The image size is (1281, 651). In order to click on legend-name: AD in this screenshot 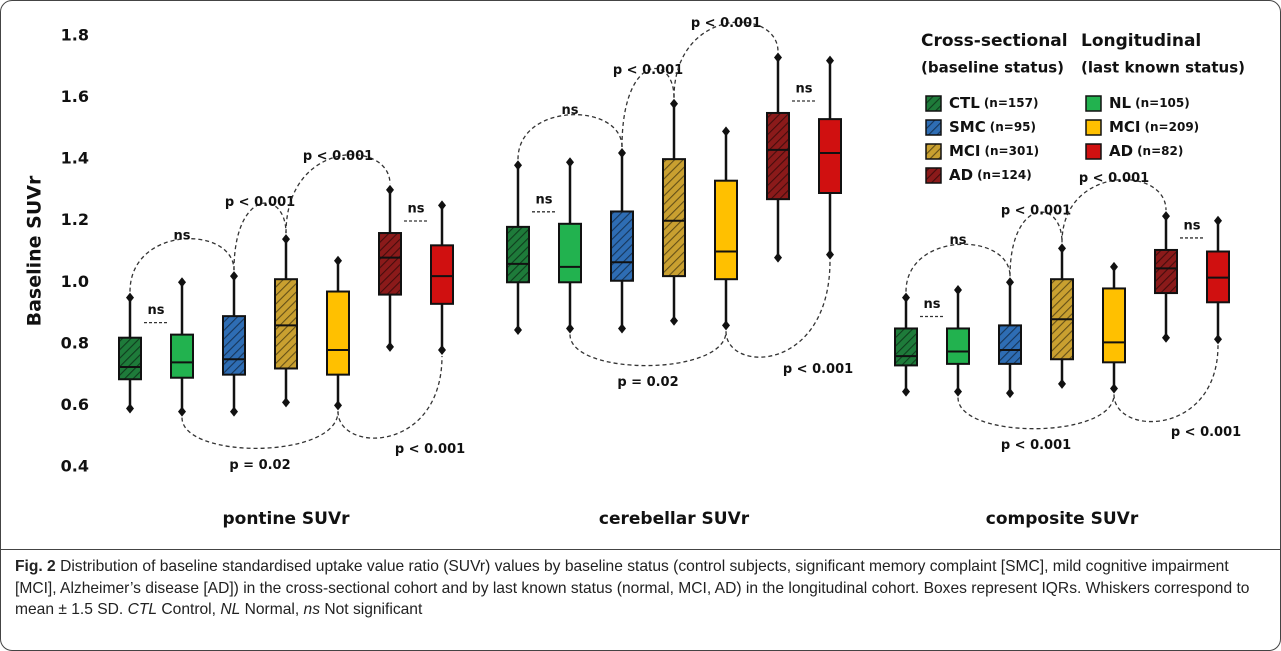, I will do `click(961, 175)`.